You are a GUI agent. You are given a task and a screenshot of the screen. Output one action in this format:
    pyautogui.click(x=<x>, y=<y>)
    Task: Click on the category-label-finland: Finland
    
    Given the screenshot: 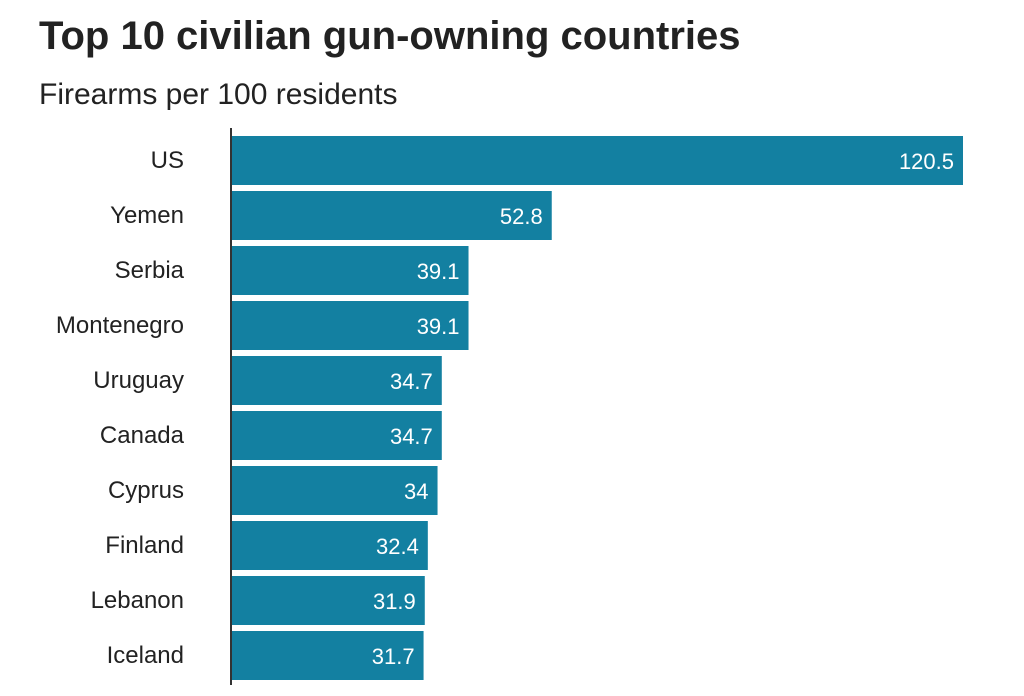 What is the action you would take?
    pyautogui.click(x=144, y=545)
    